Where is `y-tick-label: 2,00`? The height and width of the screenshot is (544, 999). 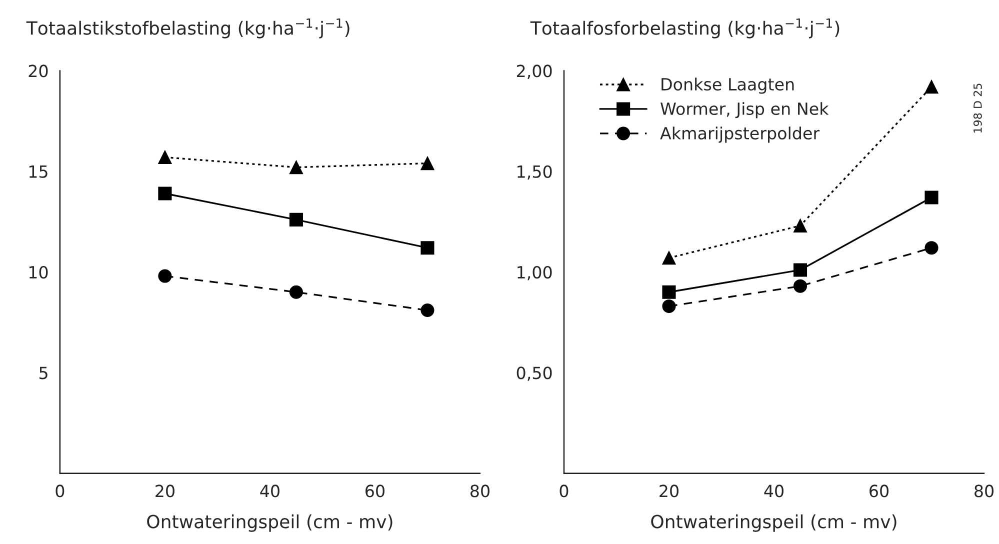 y-tick-label: 2,00 is located at coordinates (534, 71).